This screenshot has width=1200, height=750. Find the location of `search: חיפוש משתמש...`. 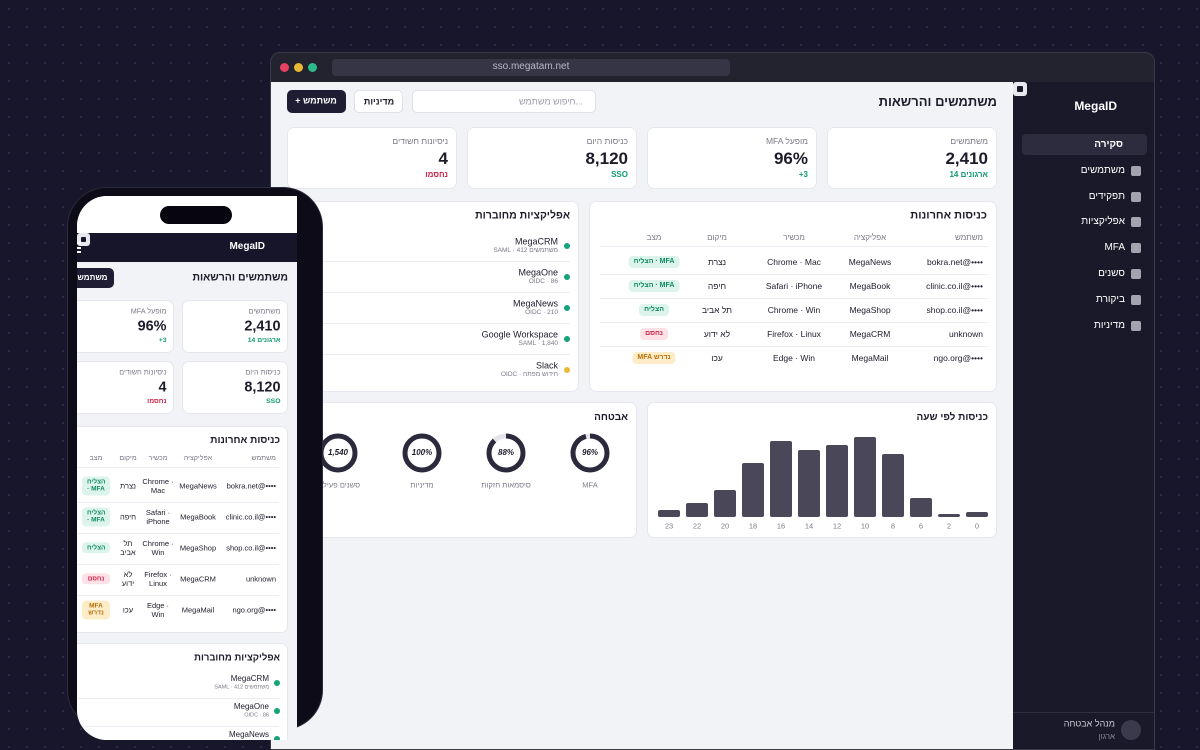

search: חיפוש משתמש... is located at coordinates (504, 101).